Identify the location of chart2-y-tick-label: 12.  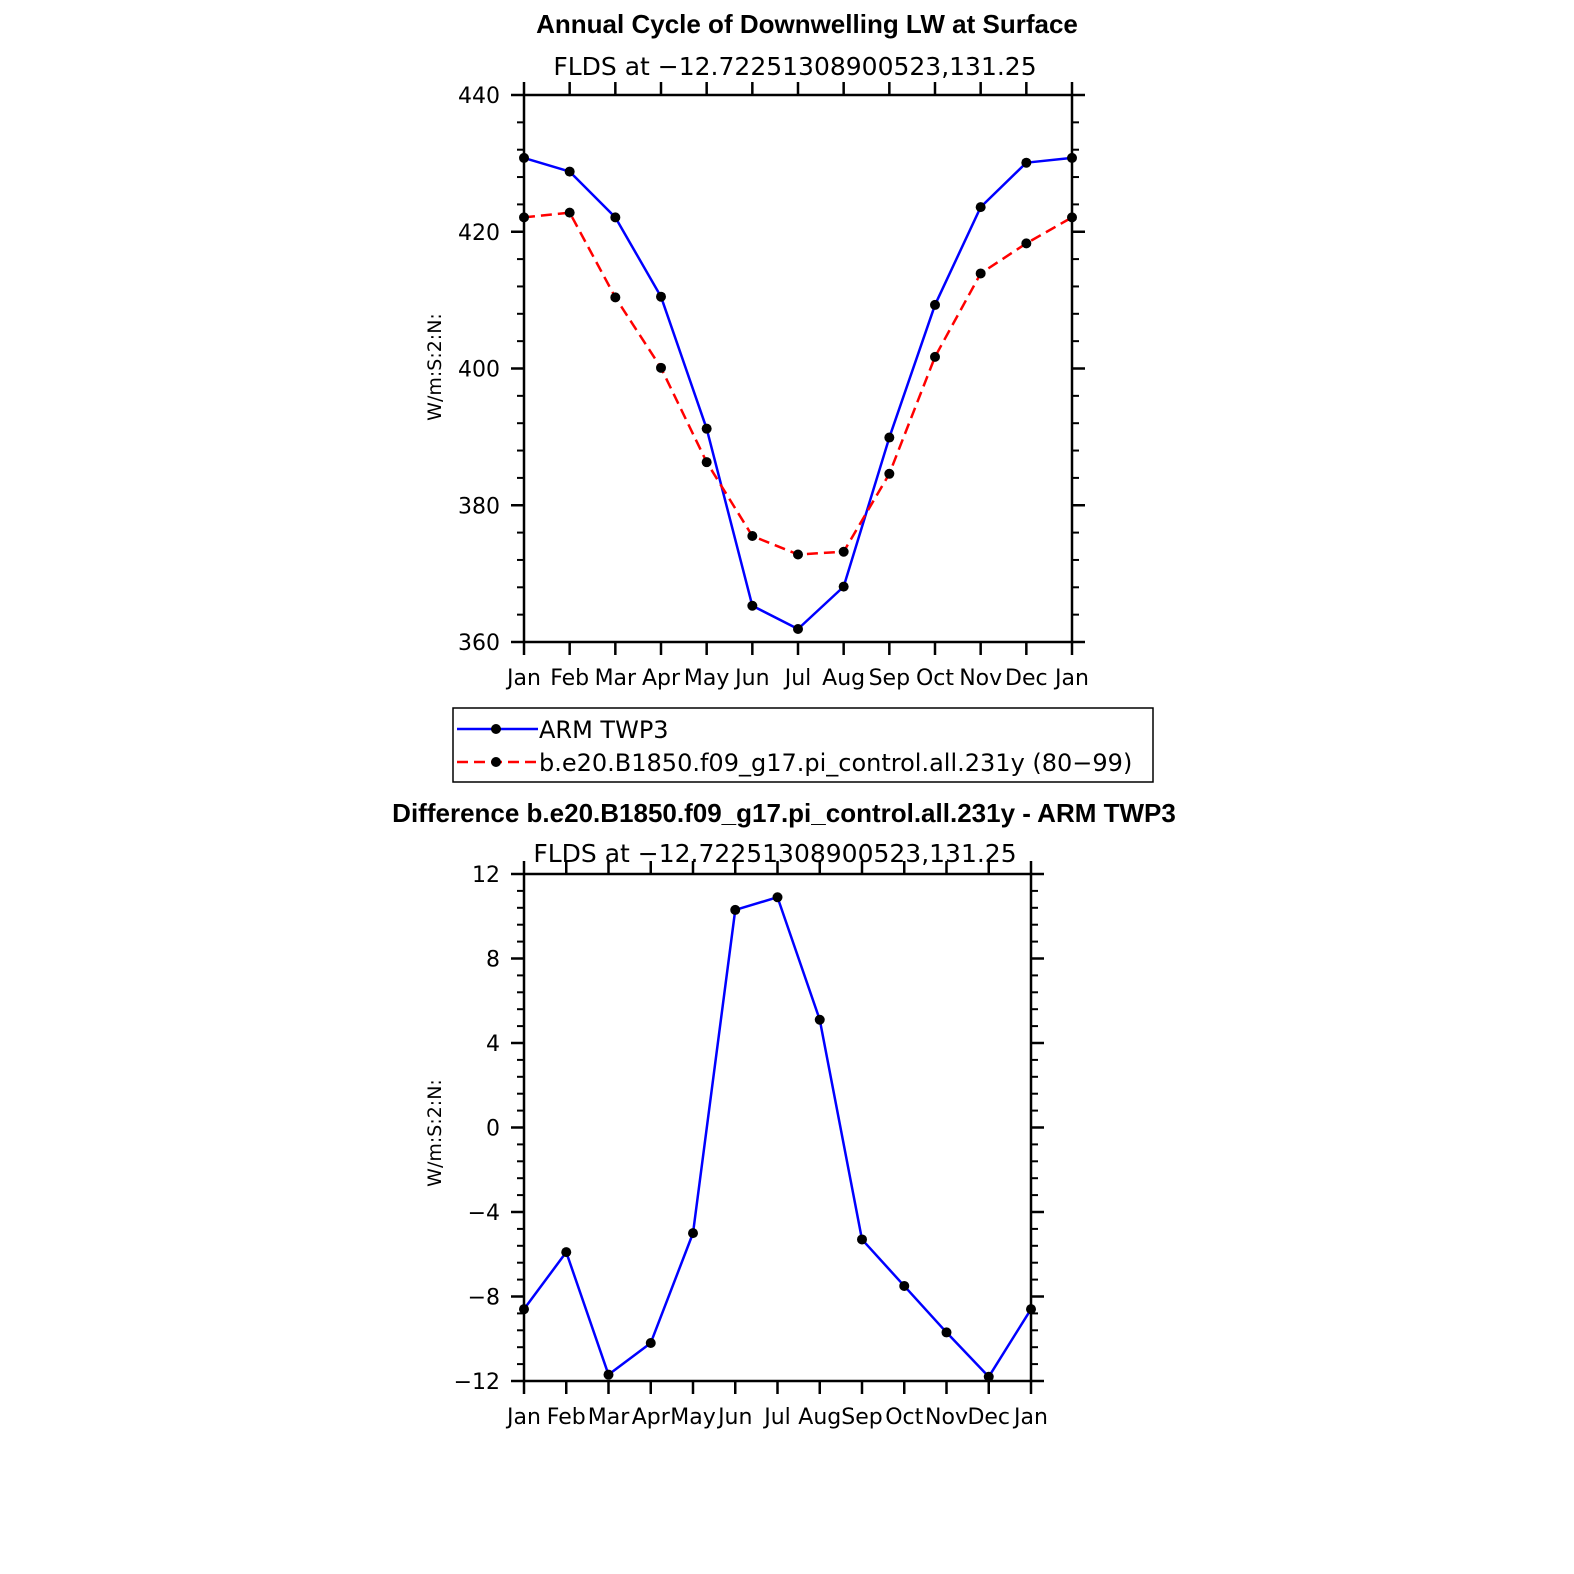
(486, 875).